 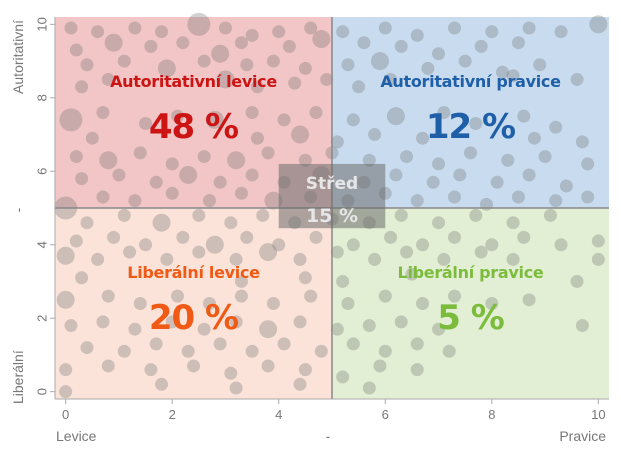 I want to click on y-tick-label: 4, so click(x=41, y=244).